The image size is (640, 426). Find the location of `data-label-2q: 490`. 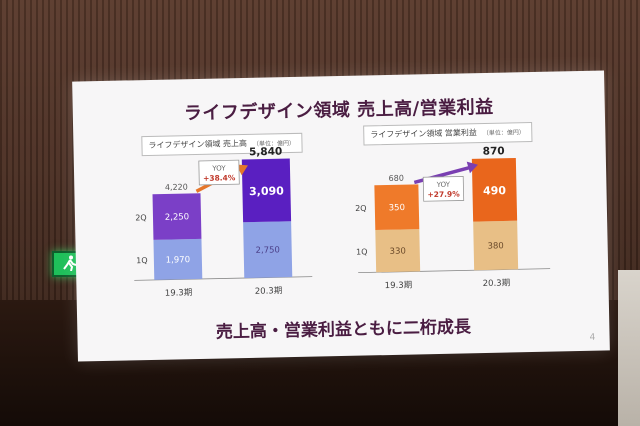

data-label-2q: 490 is located at coordinates (495, 190).